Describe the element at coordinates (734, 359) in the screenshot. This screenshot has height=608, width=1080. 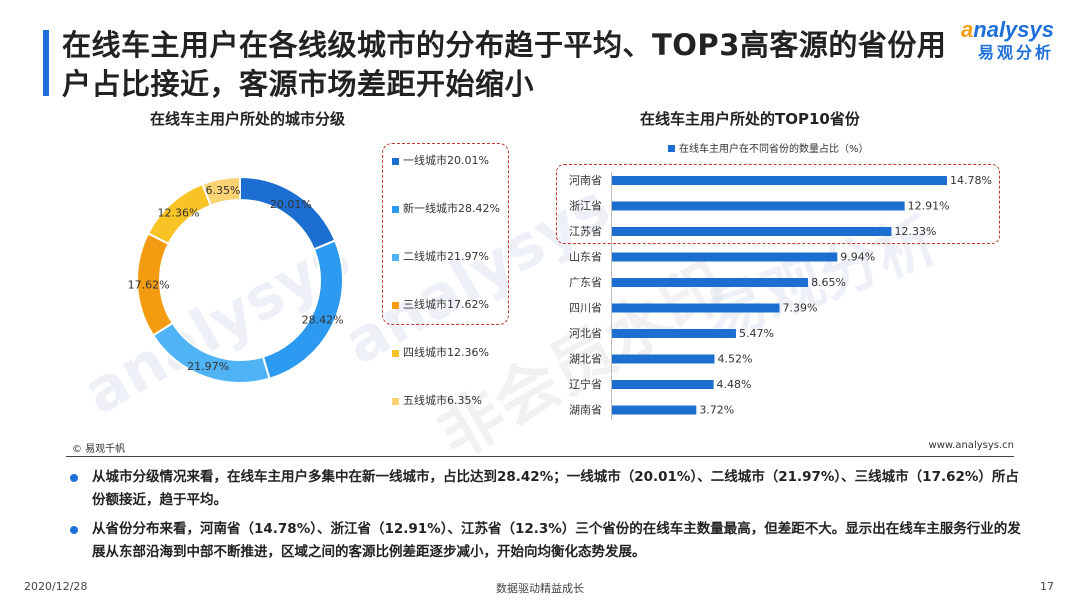
I see `bar-value-label: 4.52%` at that location.